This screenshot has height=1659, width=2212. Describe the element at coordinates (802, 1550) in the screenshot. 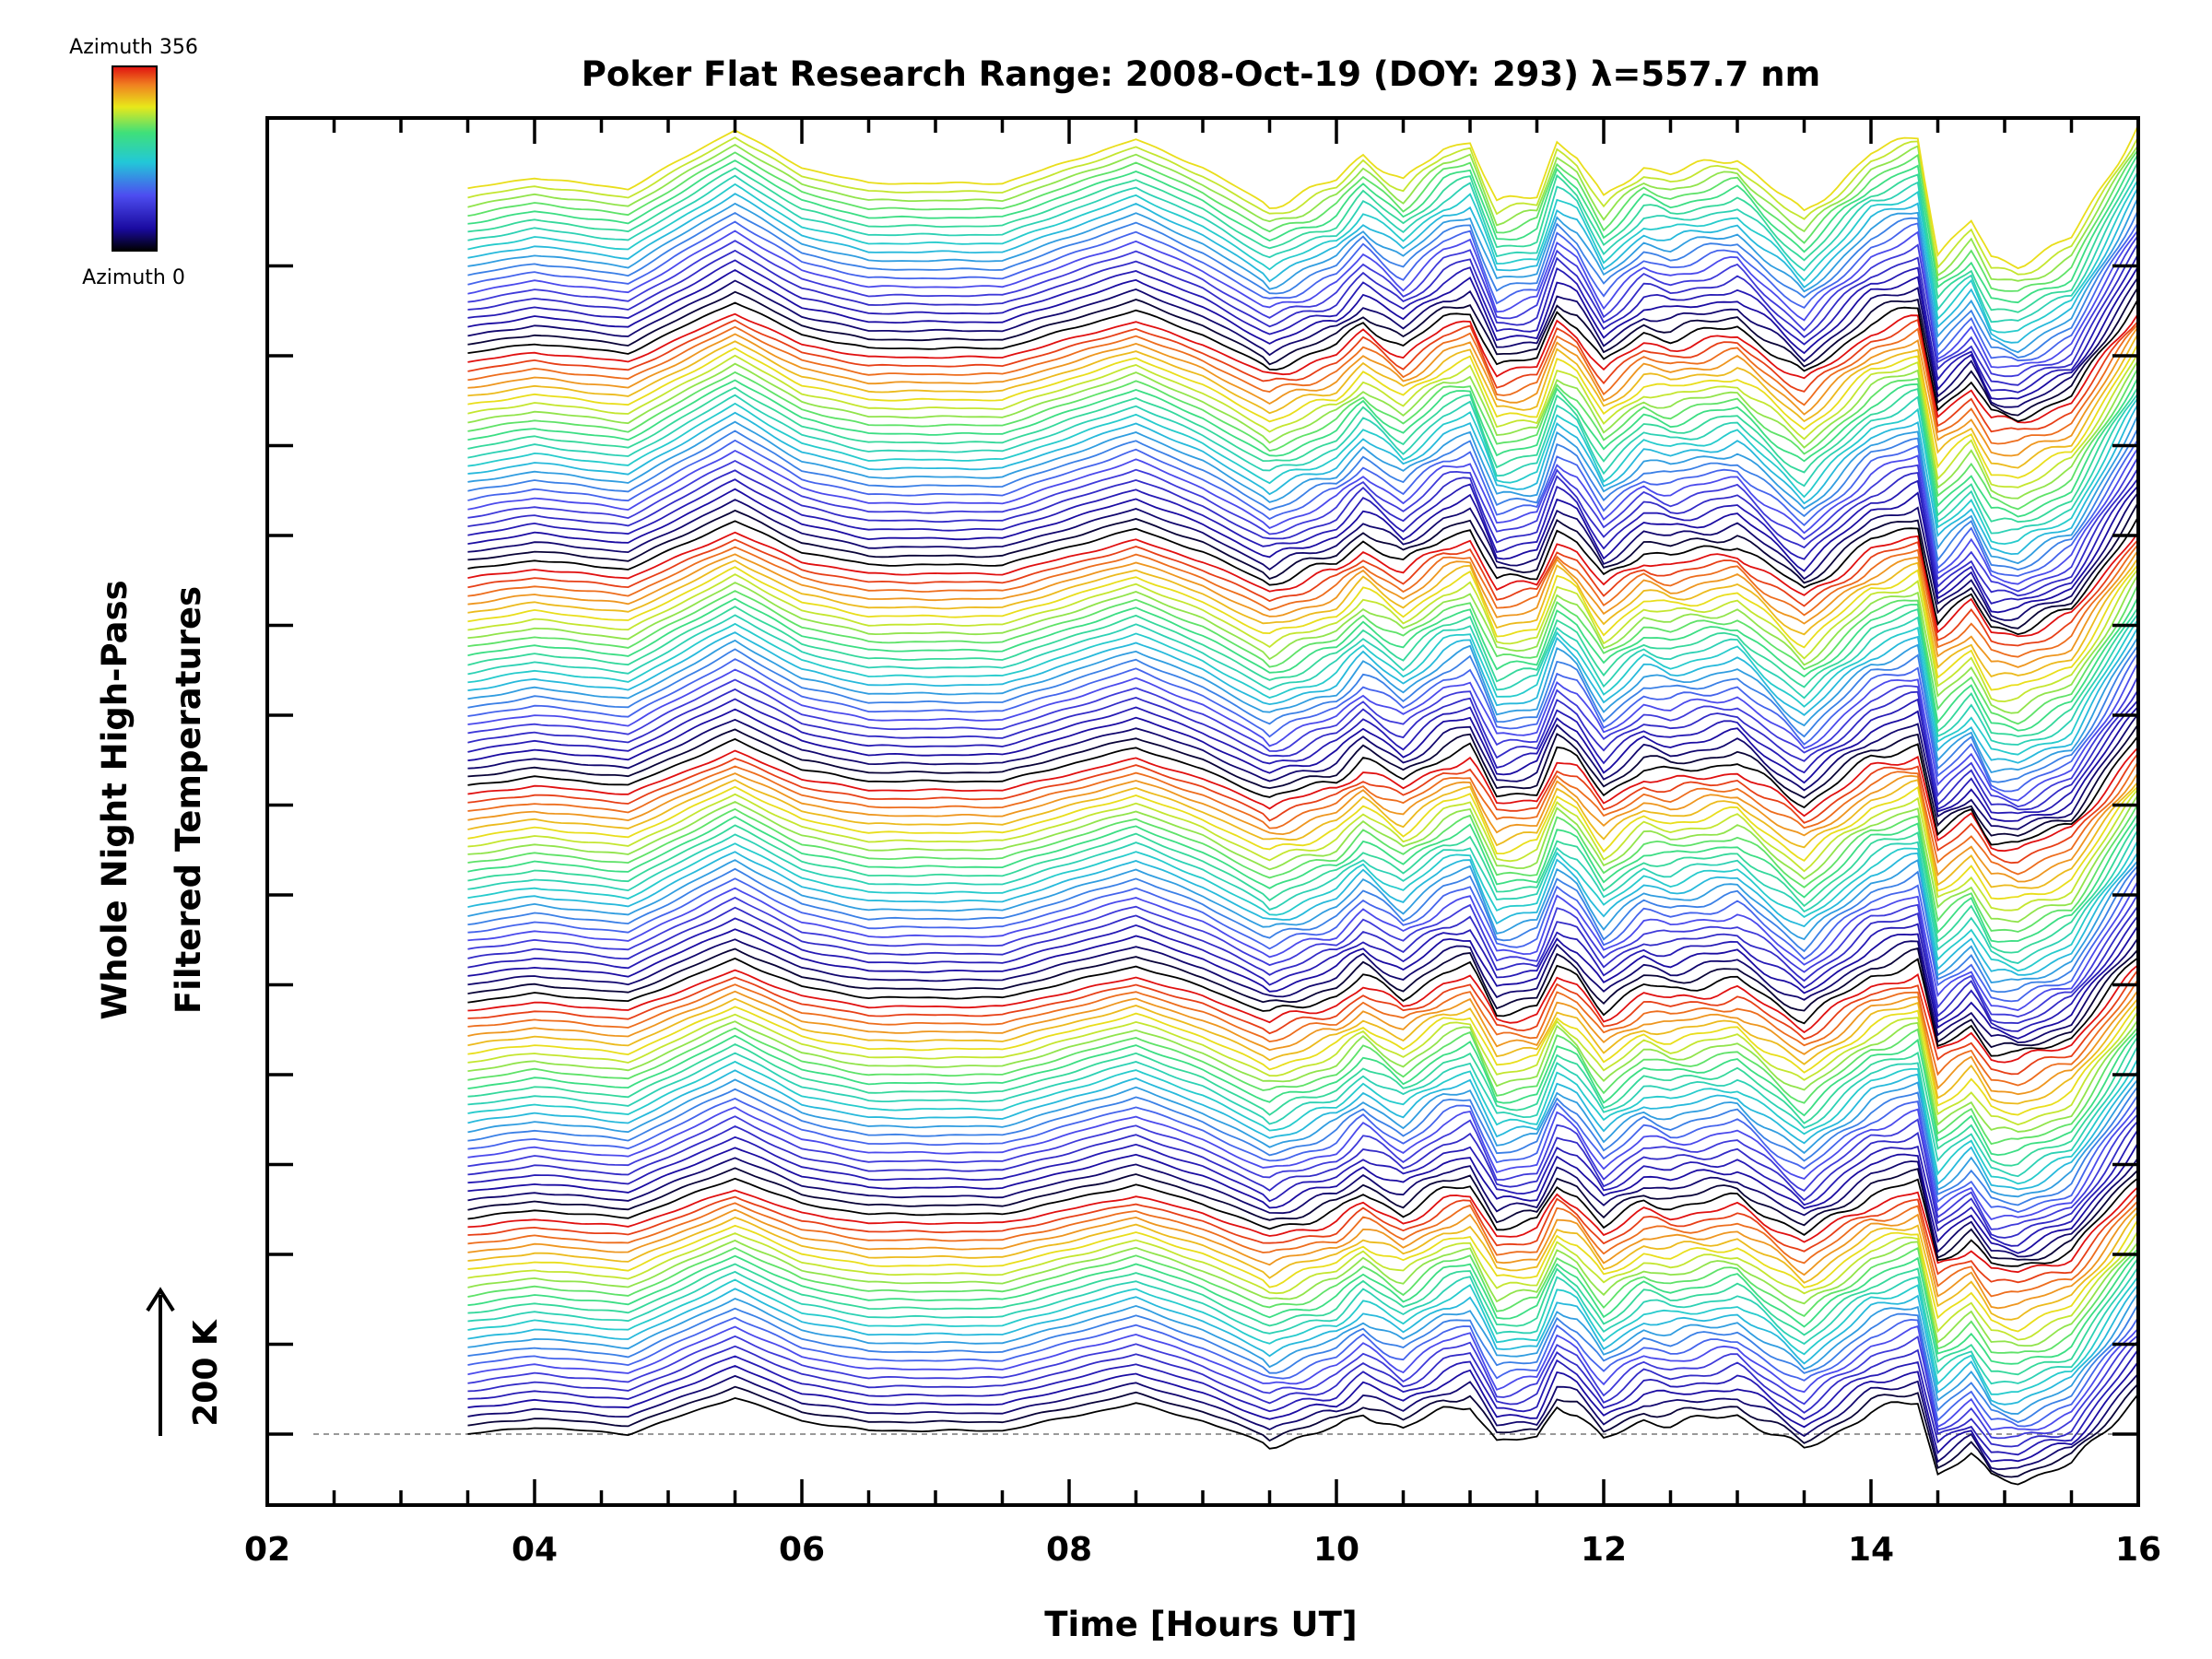

I see `x-tick-label: 06` at that location.